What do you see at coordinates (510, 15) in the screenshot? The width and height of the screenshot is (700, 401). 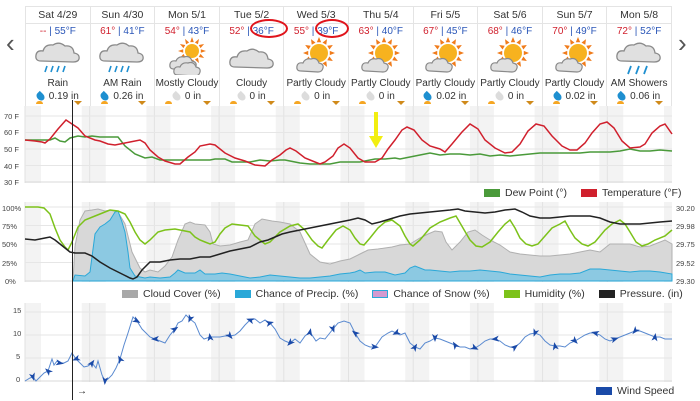 I see `day-name: Sat 5/6` at bounding box center [510, 15].